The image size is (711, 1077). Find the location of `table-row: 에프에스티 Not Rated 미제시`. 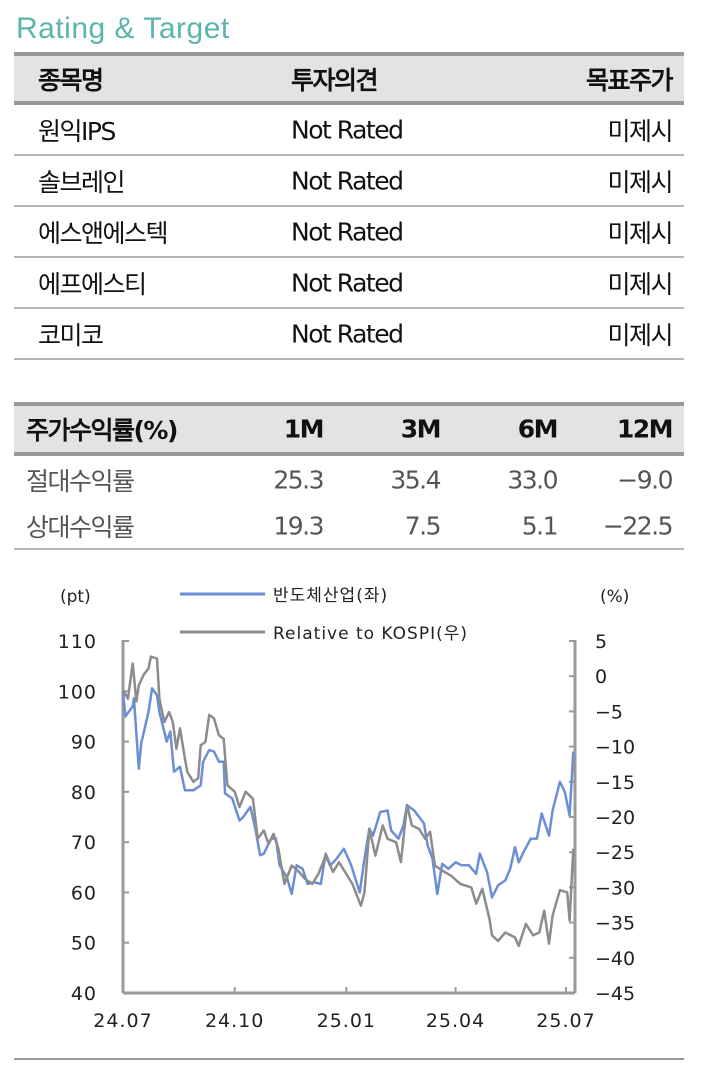

table-row: 에프에스티 Not Rated 미제시 is located at coordinates (349, 283).